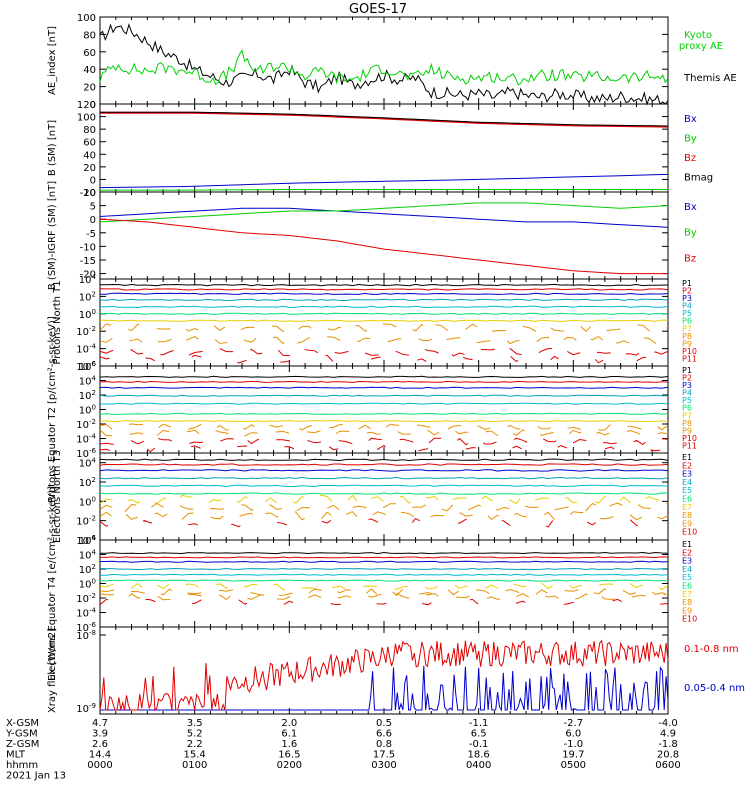 This screenshot has height=800, width=750. I want to click on legend-p9: P9, so click(687, 430).